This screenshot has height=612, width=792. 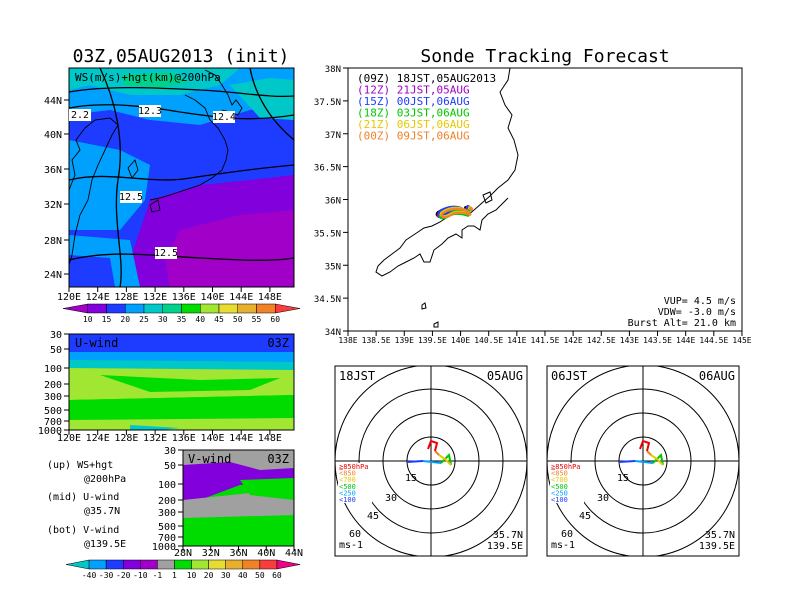 What do you see at coordinates (569, 376) in the screenshot?
I see `hodograph-time: 06JST` at bounding box center [569, 376].